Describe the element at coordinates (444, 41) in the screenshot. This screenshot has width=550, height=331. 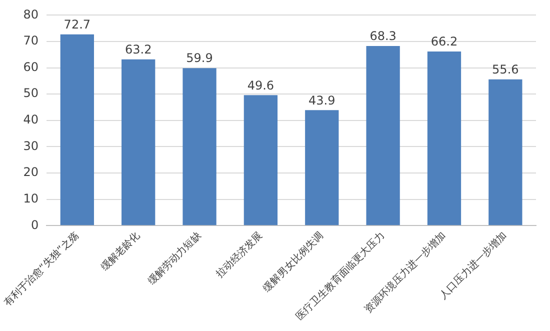
I see `data-label: 66.2` at that location.